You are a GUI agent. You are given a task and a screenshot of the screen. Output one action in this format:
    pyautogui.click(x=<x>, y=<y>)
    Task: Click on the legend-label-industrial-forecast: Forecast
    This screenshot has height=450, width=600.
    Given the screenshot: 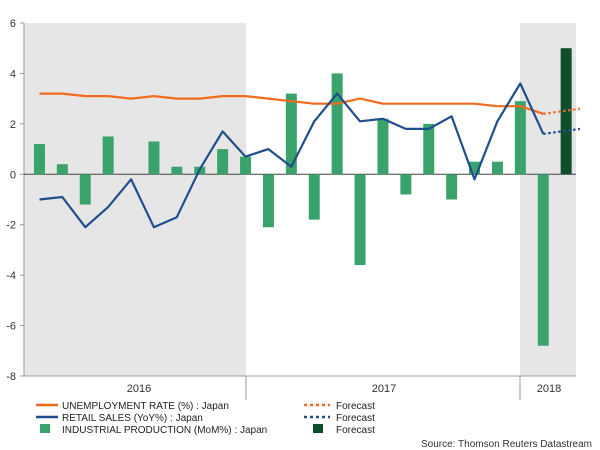 What is the action you would take?
    pyautogui.click(x=355, y=430)
    